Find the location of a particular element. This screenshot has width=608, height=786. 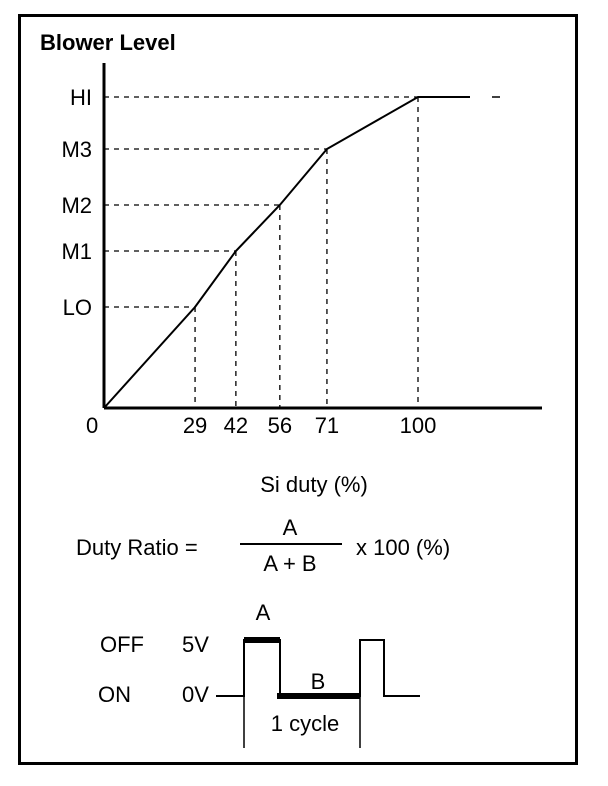

duty-tick-labels: 29 42 56 71 100 is located at coordinates (310, 425).